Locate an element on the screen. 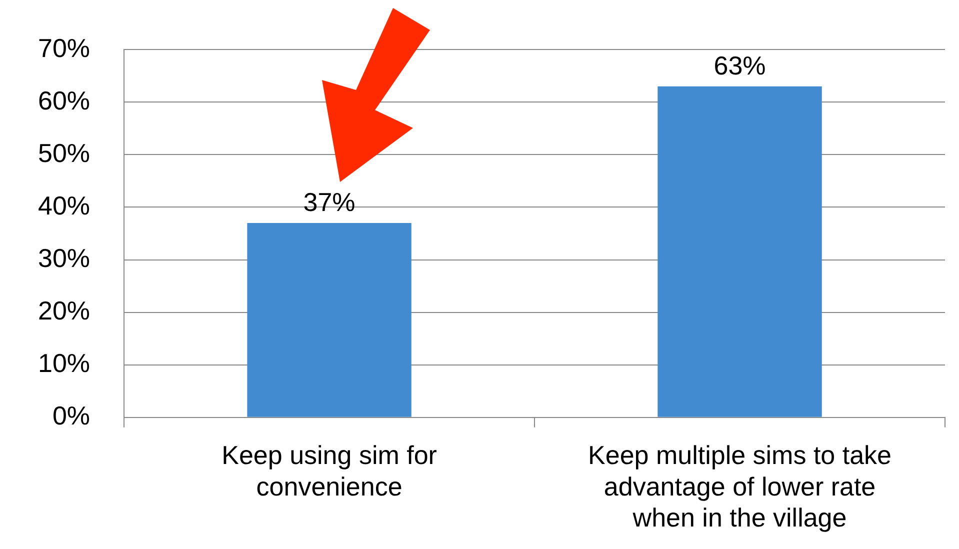  y-tick-label: 30% is located at coordinates (64, 257).